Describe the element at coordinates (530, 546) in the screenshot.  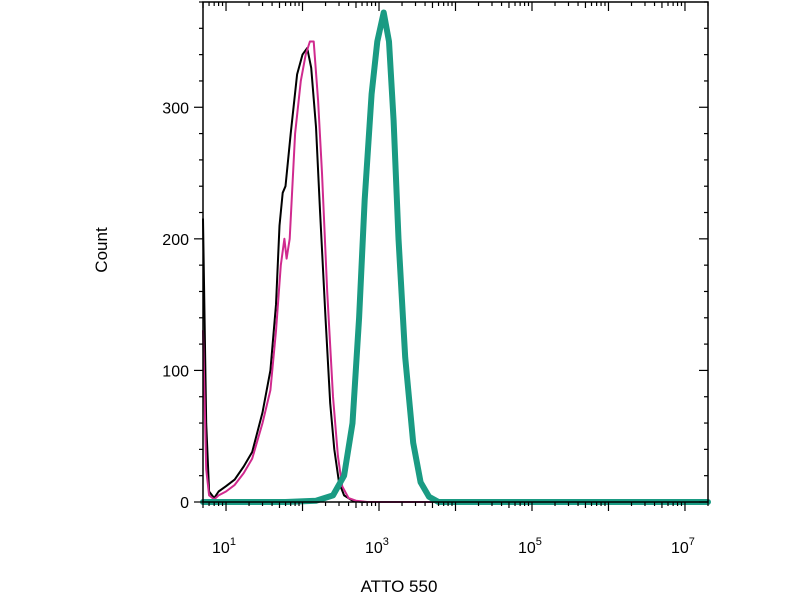
I see `x-tick-label: 10⁵` at that location.